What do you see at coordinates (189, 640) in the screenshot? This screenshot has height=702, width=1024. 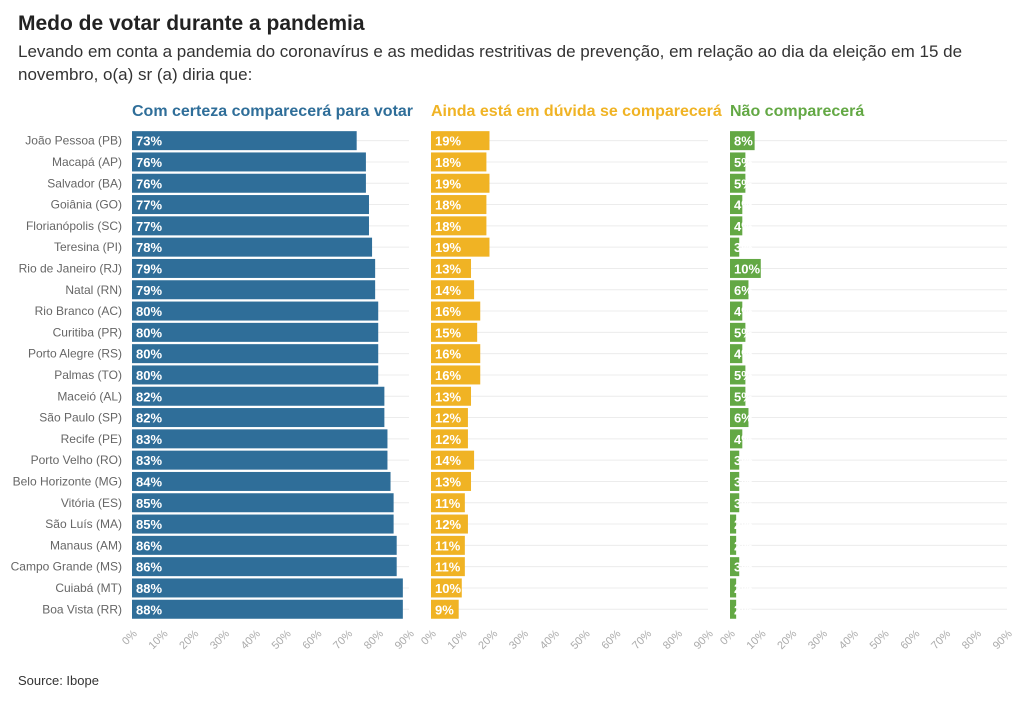 I see `x-tick-label: 20%` at bounding box center [189, 640].